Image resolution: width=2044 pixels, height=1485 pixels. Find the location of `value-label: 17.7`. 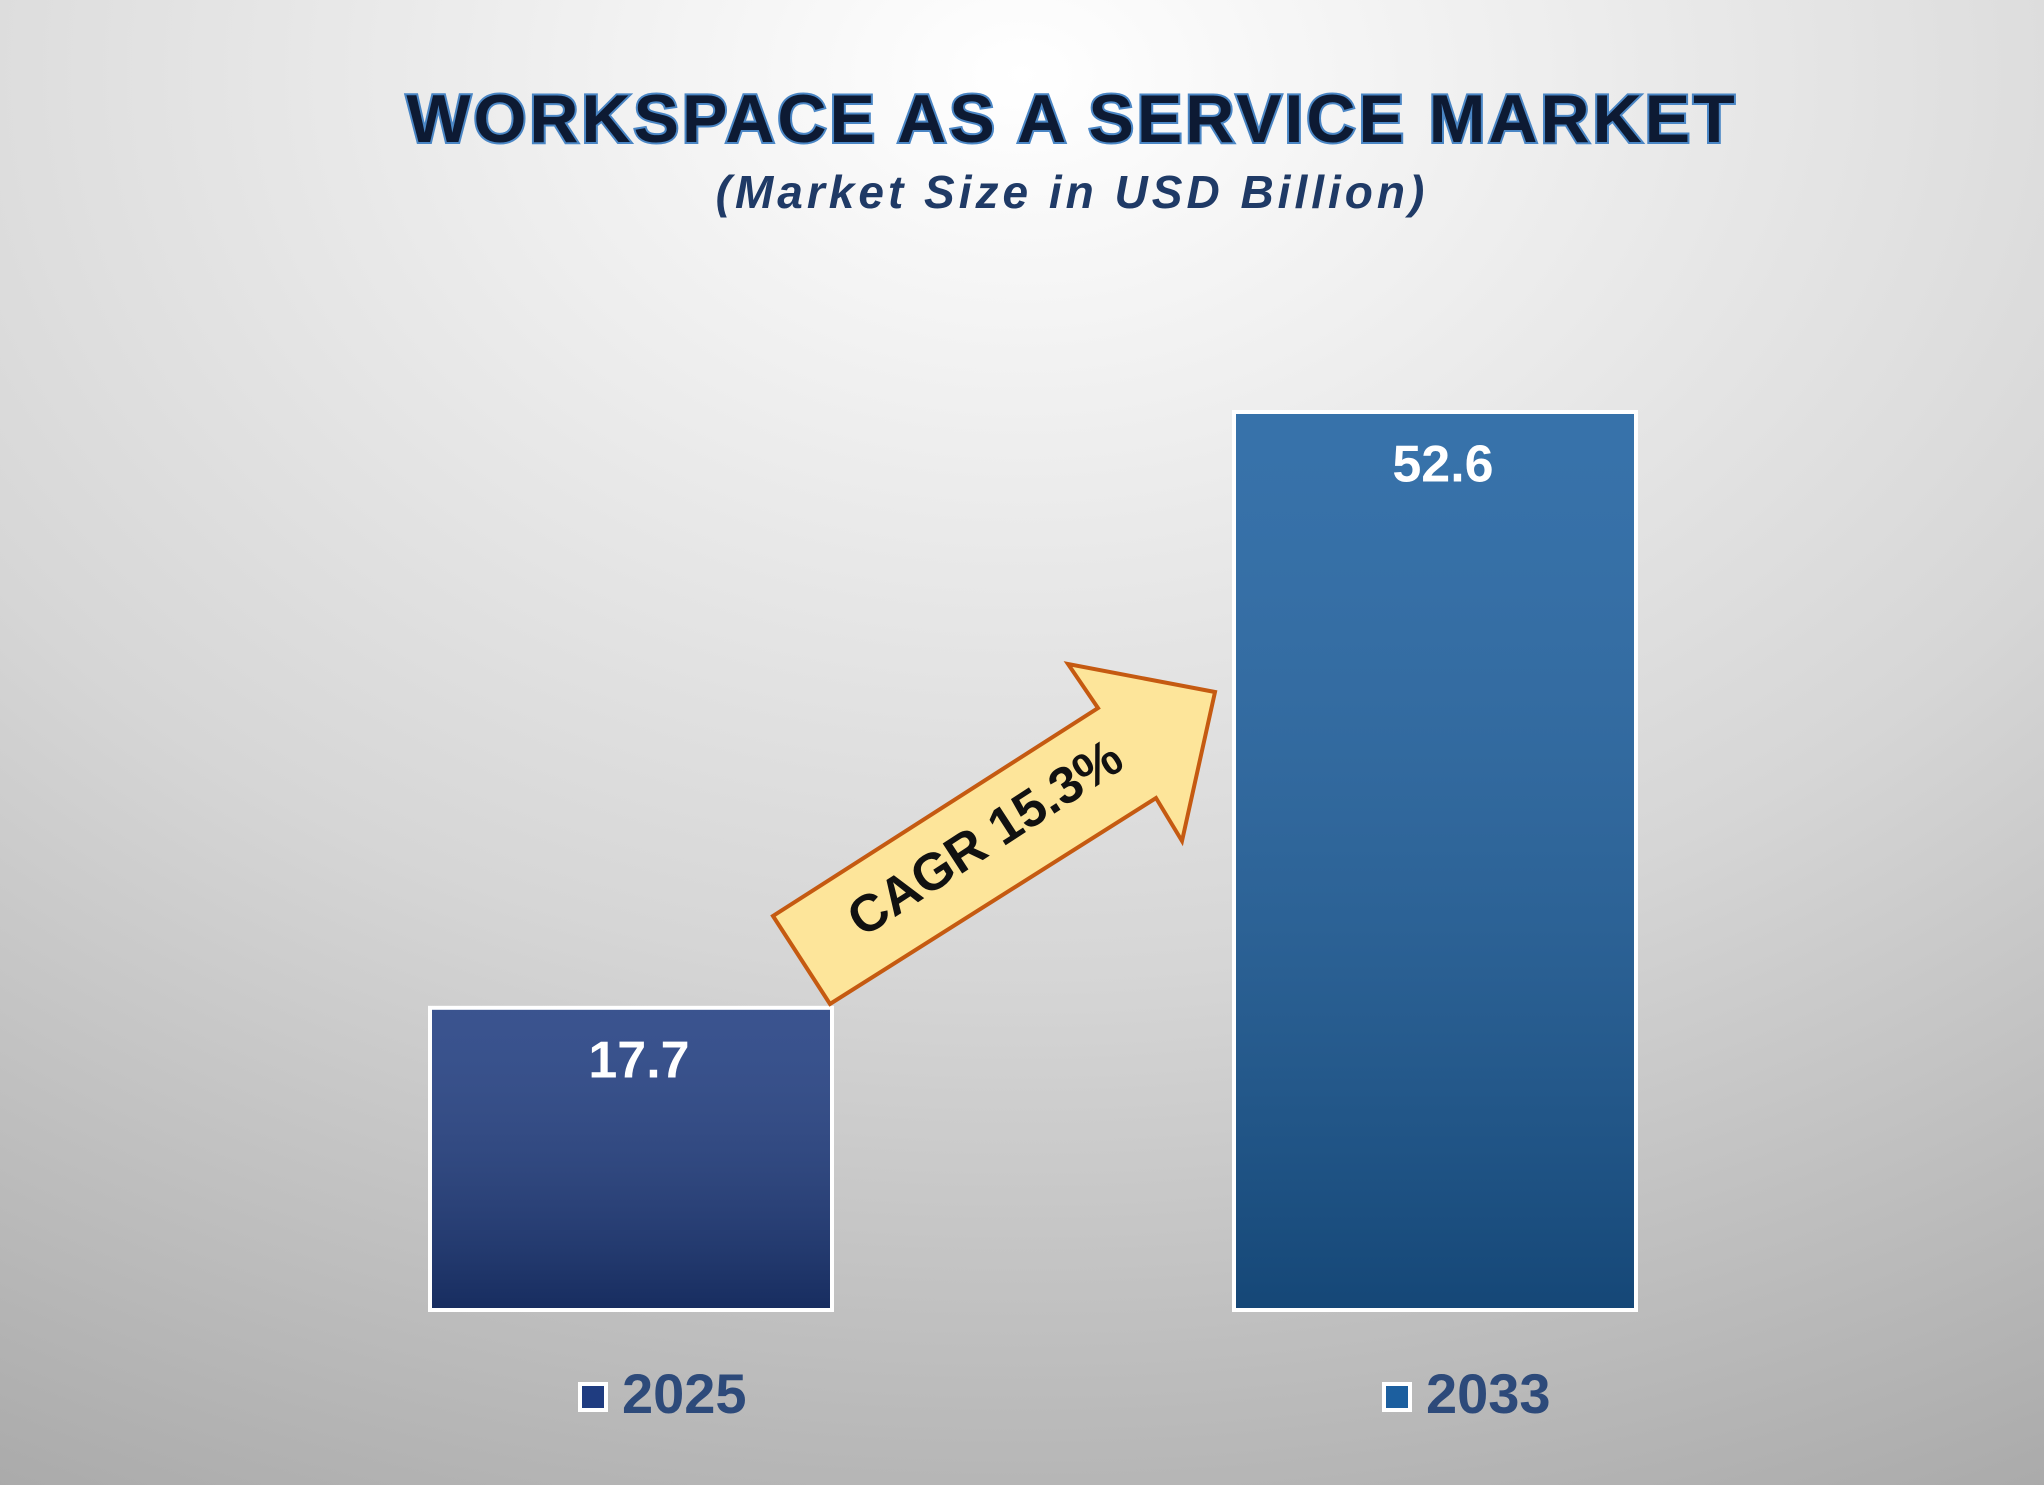

value-label: 17.7 is located at coordinates (638, 1061).